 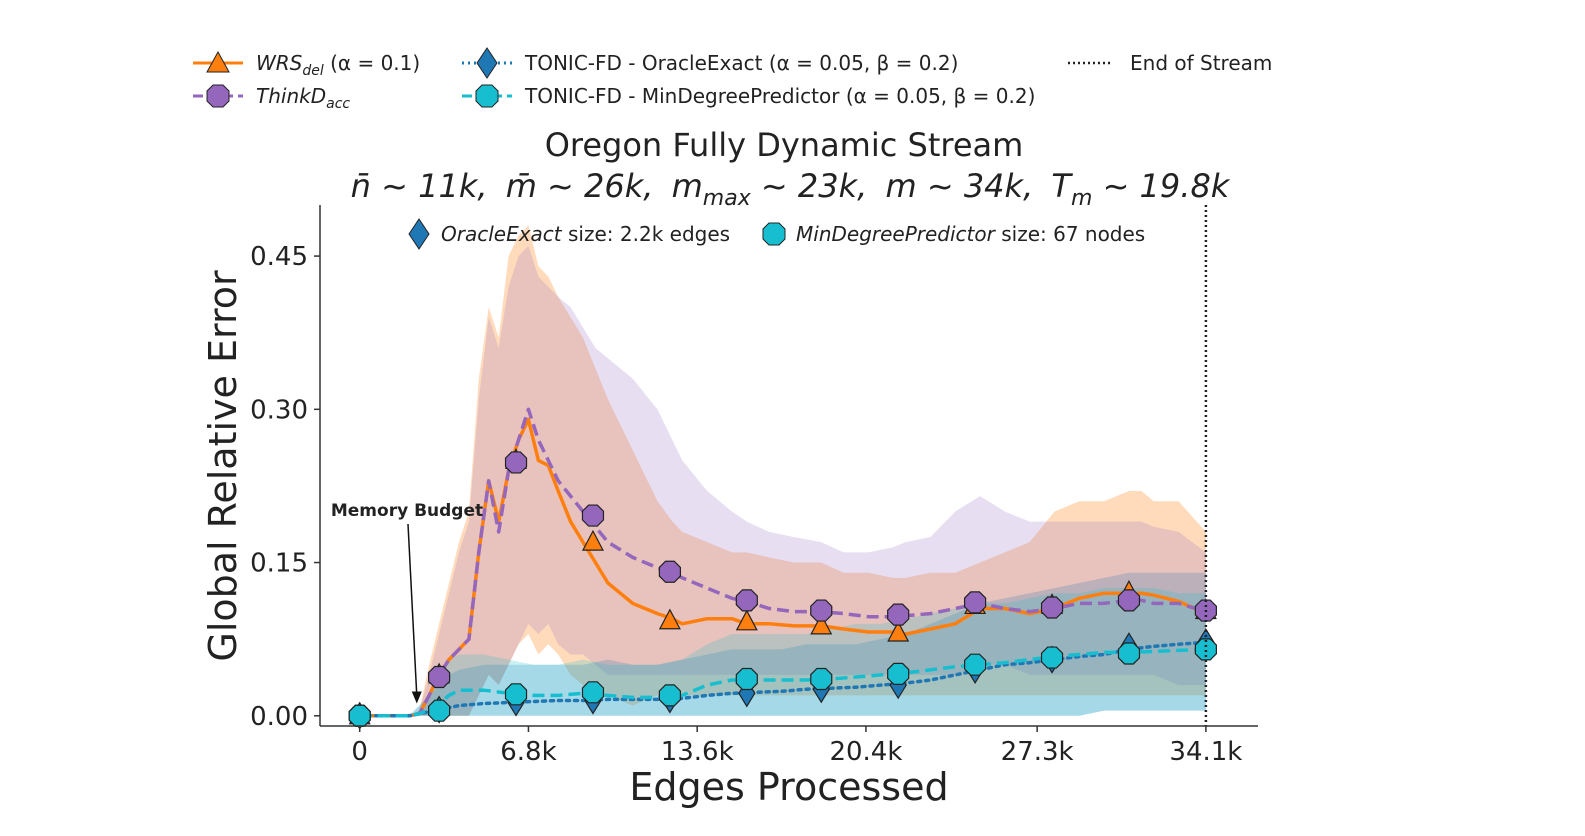 I want to click on subtitle-m: m̄ ~ 26k,, so click(x=580, y=186).